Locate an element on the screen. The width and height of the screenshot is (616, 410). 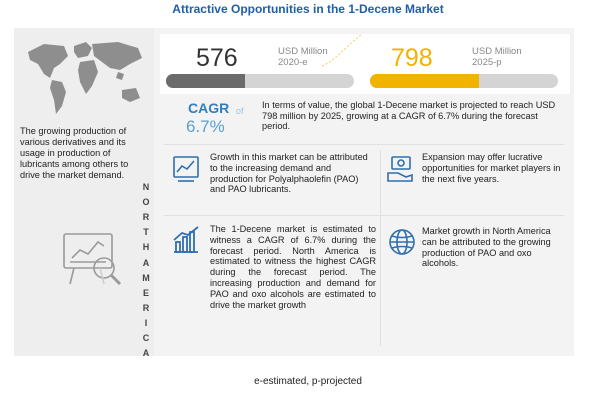
cagr-label: CAGR is located at coordinates (209, 108).